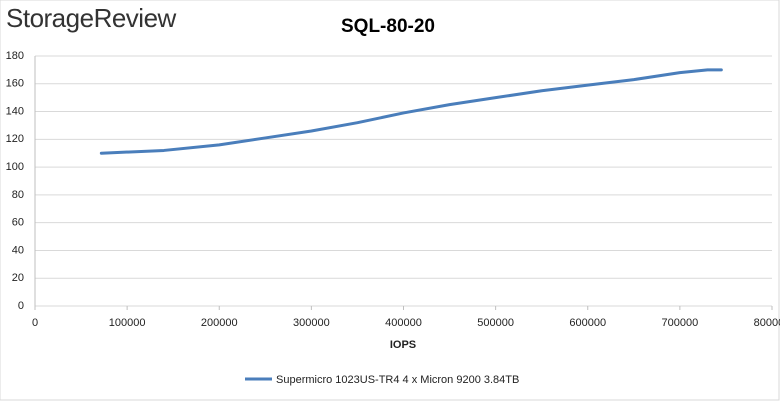 The width and height of the screenshot is (780, 401). Describe the element at coordinates (18, 195) in the screenshot. I see `y-tick-label: 80` at that location.